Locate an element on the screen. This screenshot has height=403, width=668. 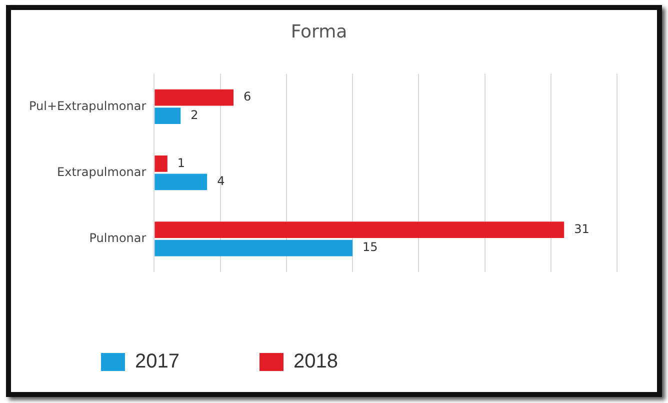
data-label: 31 is located at coordinates (582, 229).